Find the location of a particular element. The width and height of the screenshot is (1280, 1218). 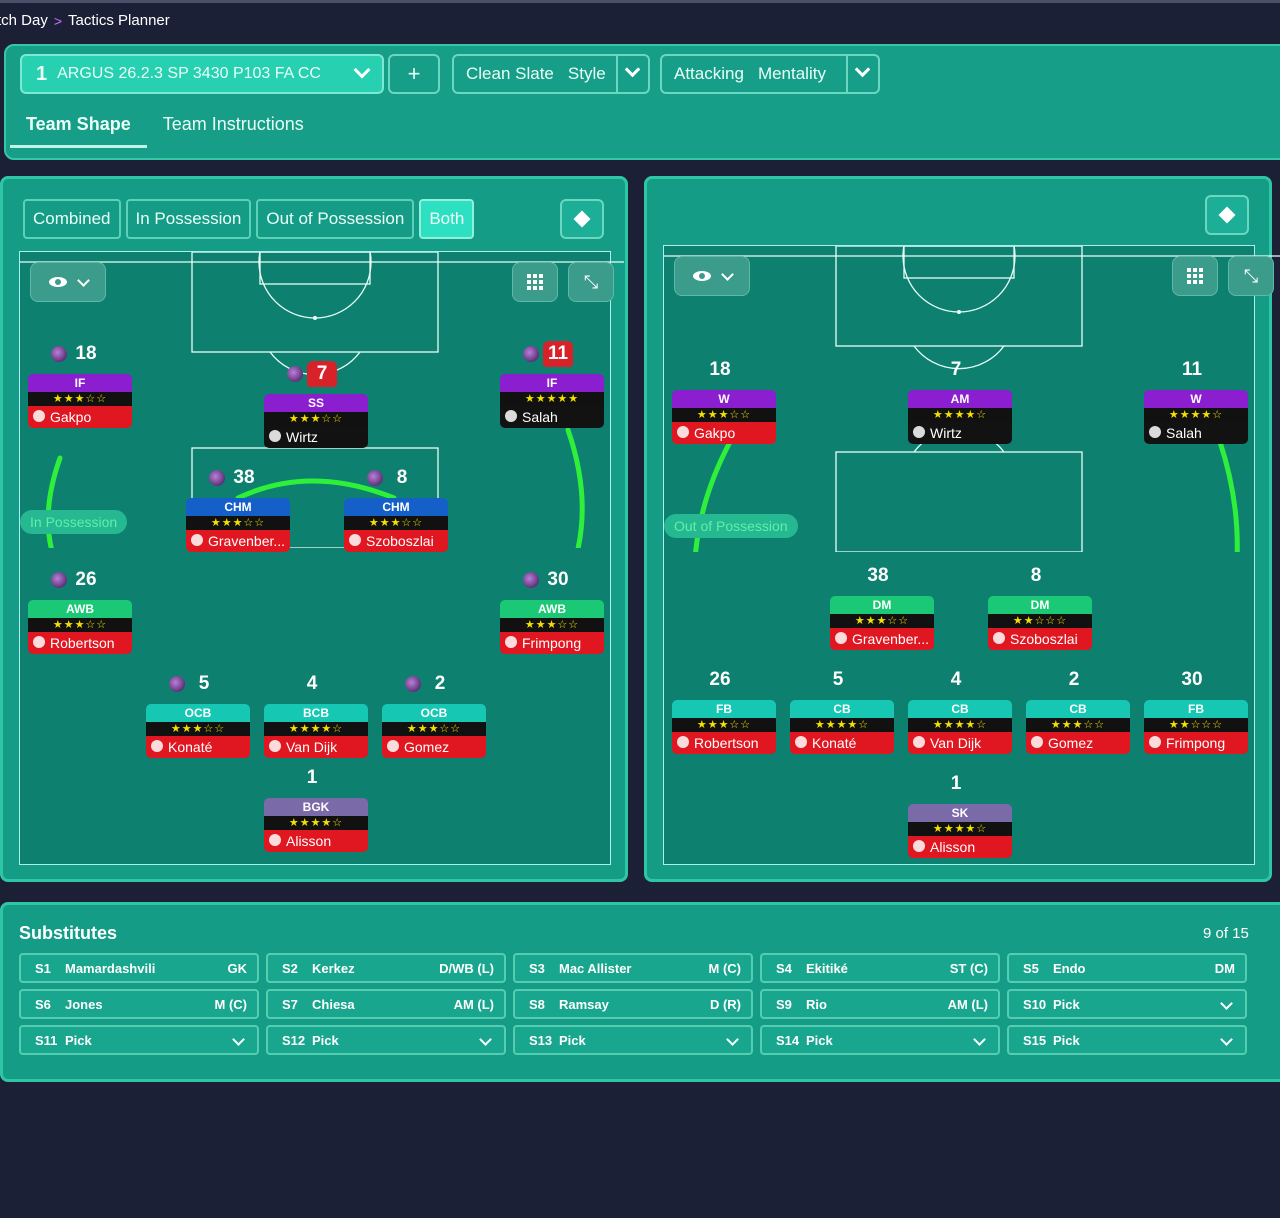

tactic-selector: 1 ARGUS 26.2.3 SP 3430 P103 FA CC is located at coordinates (202, 74).